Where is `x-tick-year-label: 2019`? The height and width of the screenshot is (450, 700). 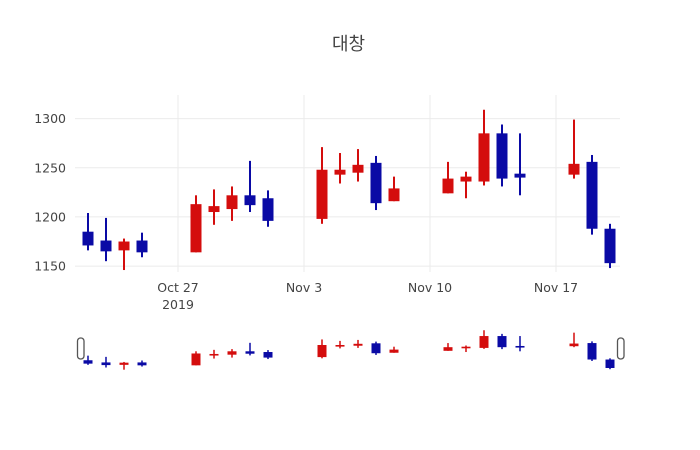
x-tick-year-label: 2019 is located at coordinates (178, 304).